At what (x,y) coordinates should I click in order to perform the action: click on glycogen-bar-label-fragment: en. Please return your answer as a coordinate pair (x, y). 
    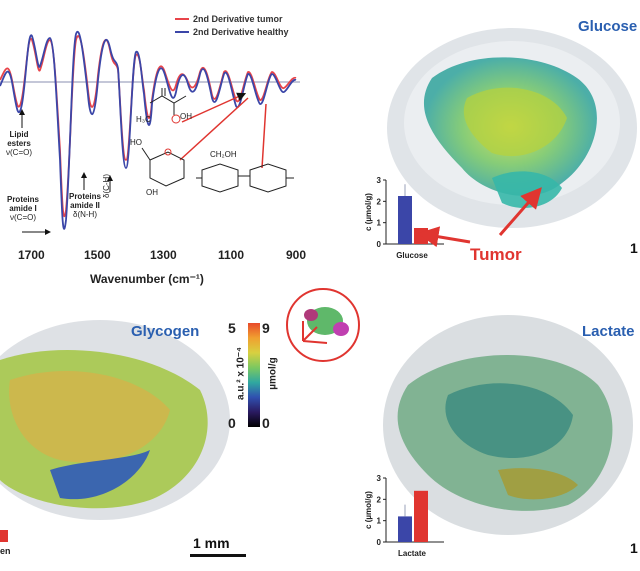
    Looking at the image, I should click on (5, 551).